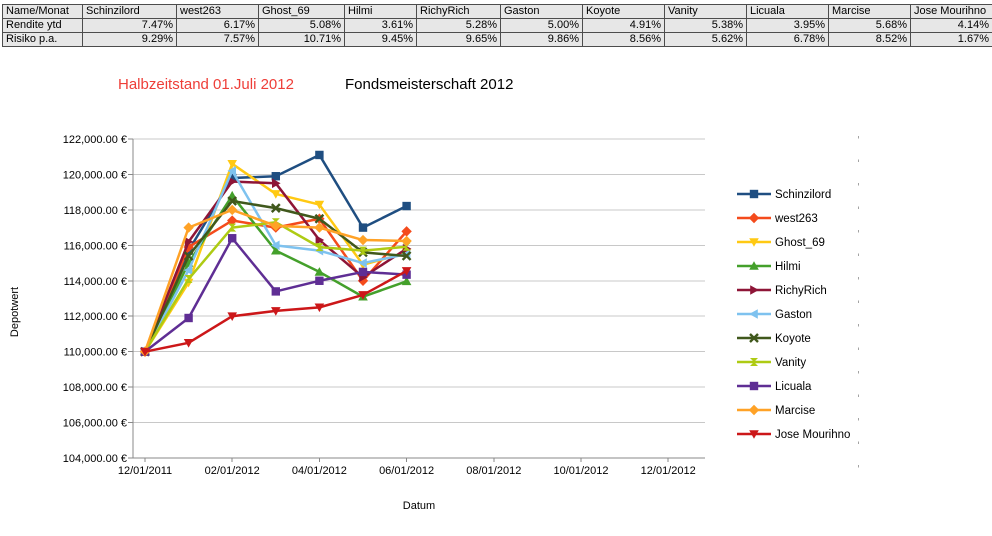  Describe the element at coordinates (869, 39) in the screenshot. I see `table-cell: 8.52%` at that location.